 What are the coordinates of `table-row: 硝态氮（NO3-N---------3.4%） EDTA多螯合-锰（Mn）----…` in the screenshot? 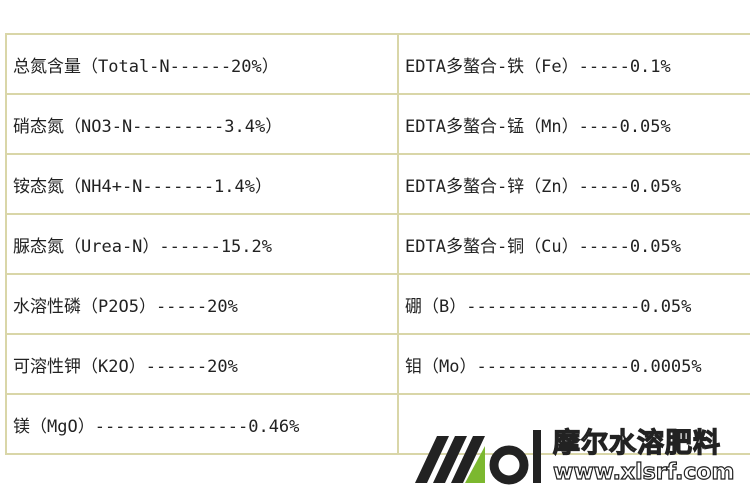 It's located at (377, 124).